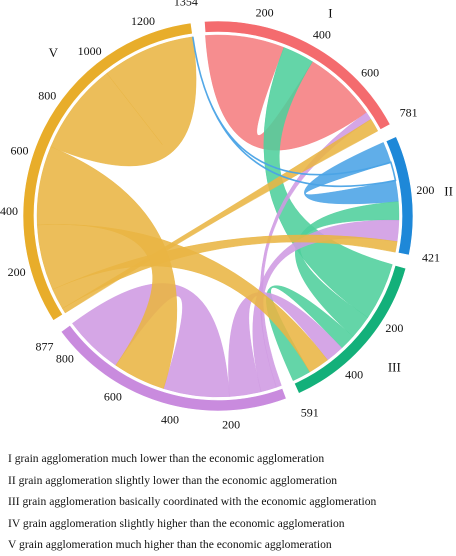 The image size is (456, 556). I want to click on group-arc-i, so click(297, 75).